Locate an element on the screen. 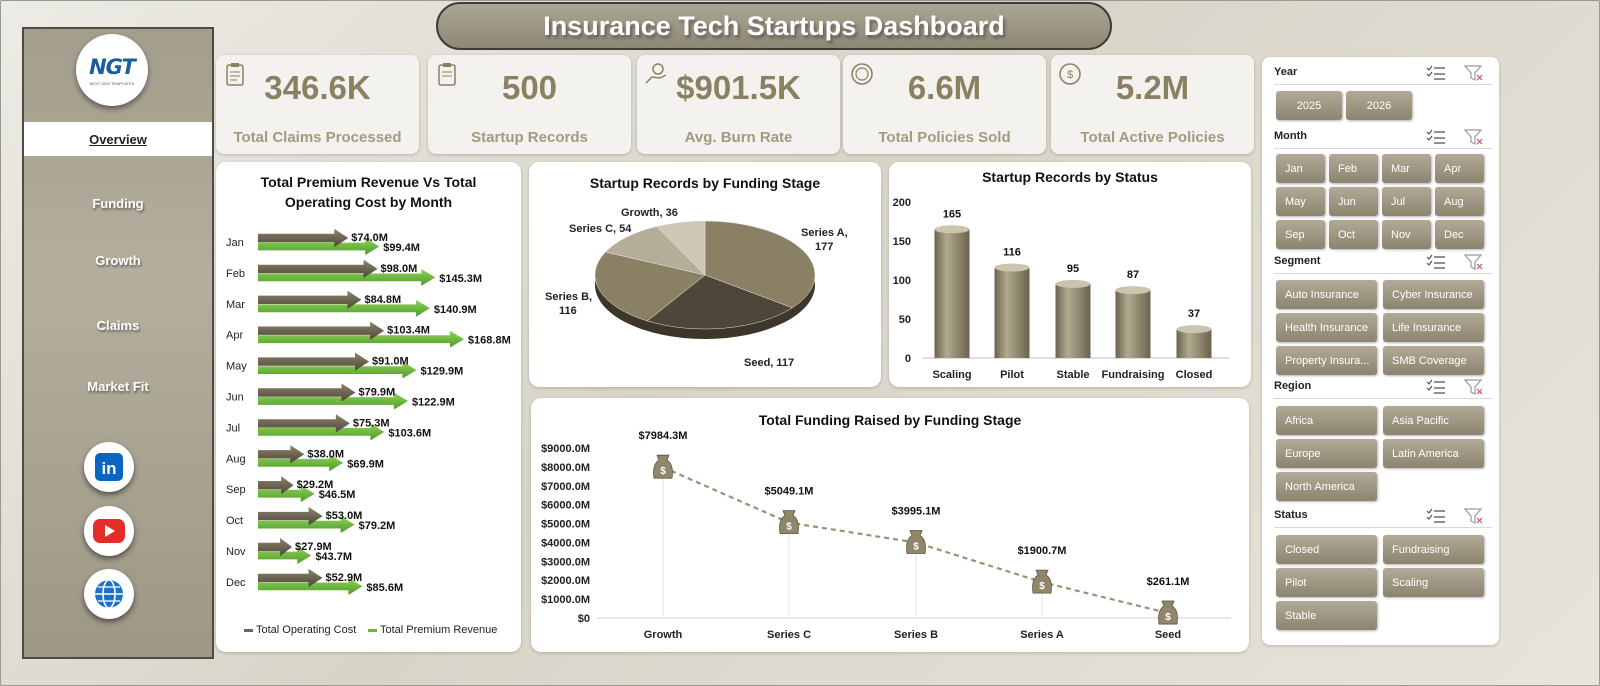 The width and height of the screenshot is (1600, 686). linkedin-button: in is located at coordinates (109, 467).